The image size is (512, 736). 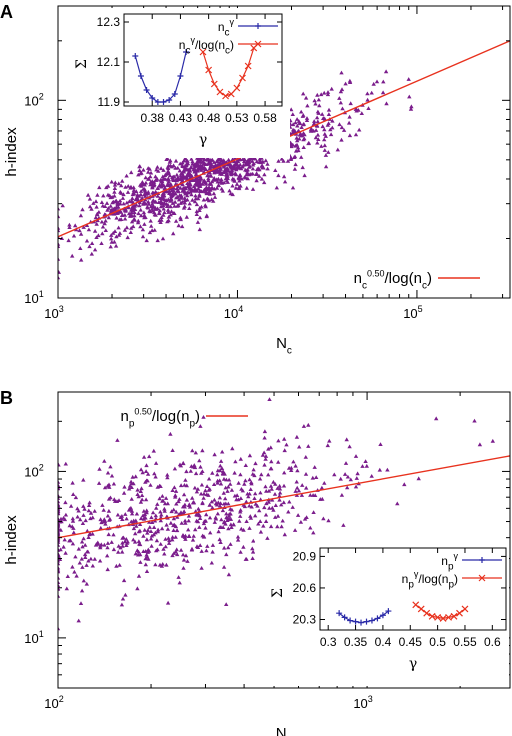 What do you see at coordinates (153, 118) in the screenshot?
I see `inset-x-tick-label: 0.38` at bounding box center [153, 118].